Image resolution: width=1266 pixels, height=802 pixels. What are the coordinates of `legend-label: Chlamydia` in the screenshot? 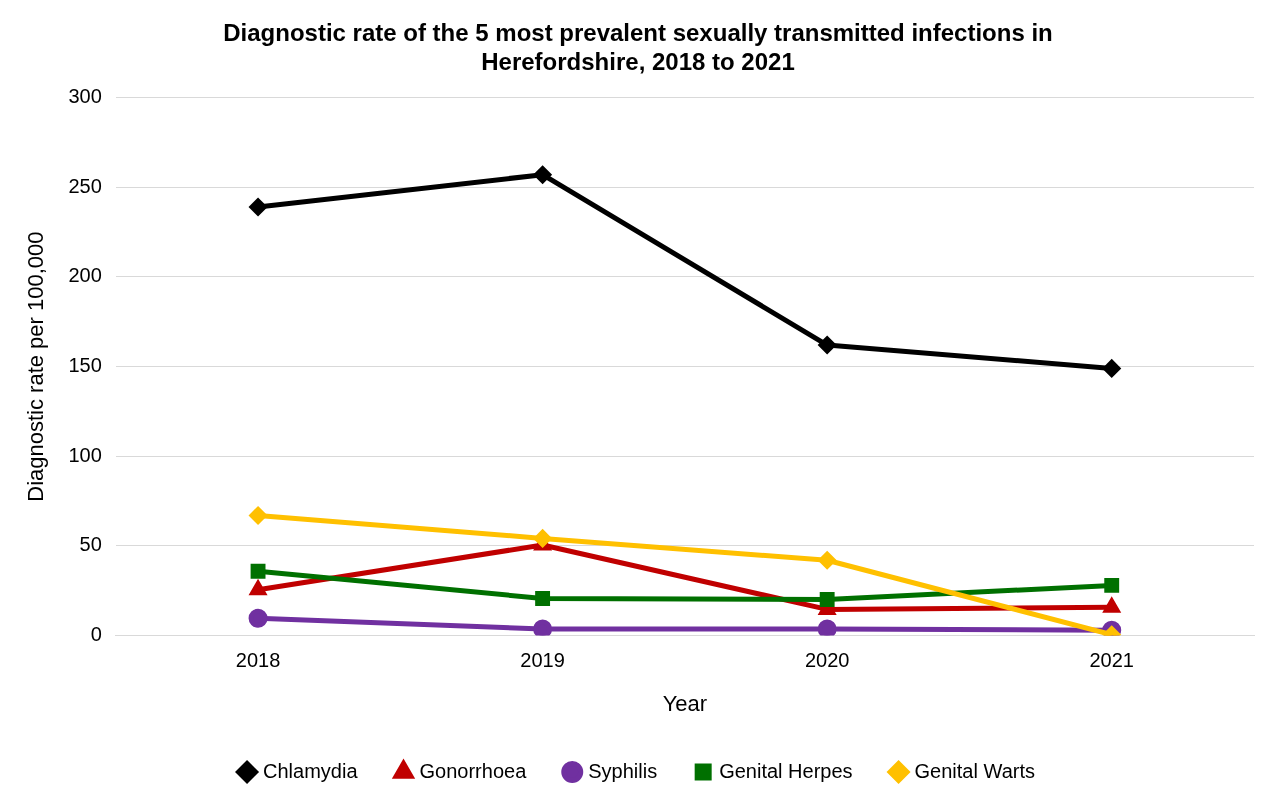 It's located at (311, 770).